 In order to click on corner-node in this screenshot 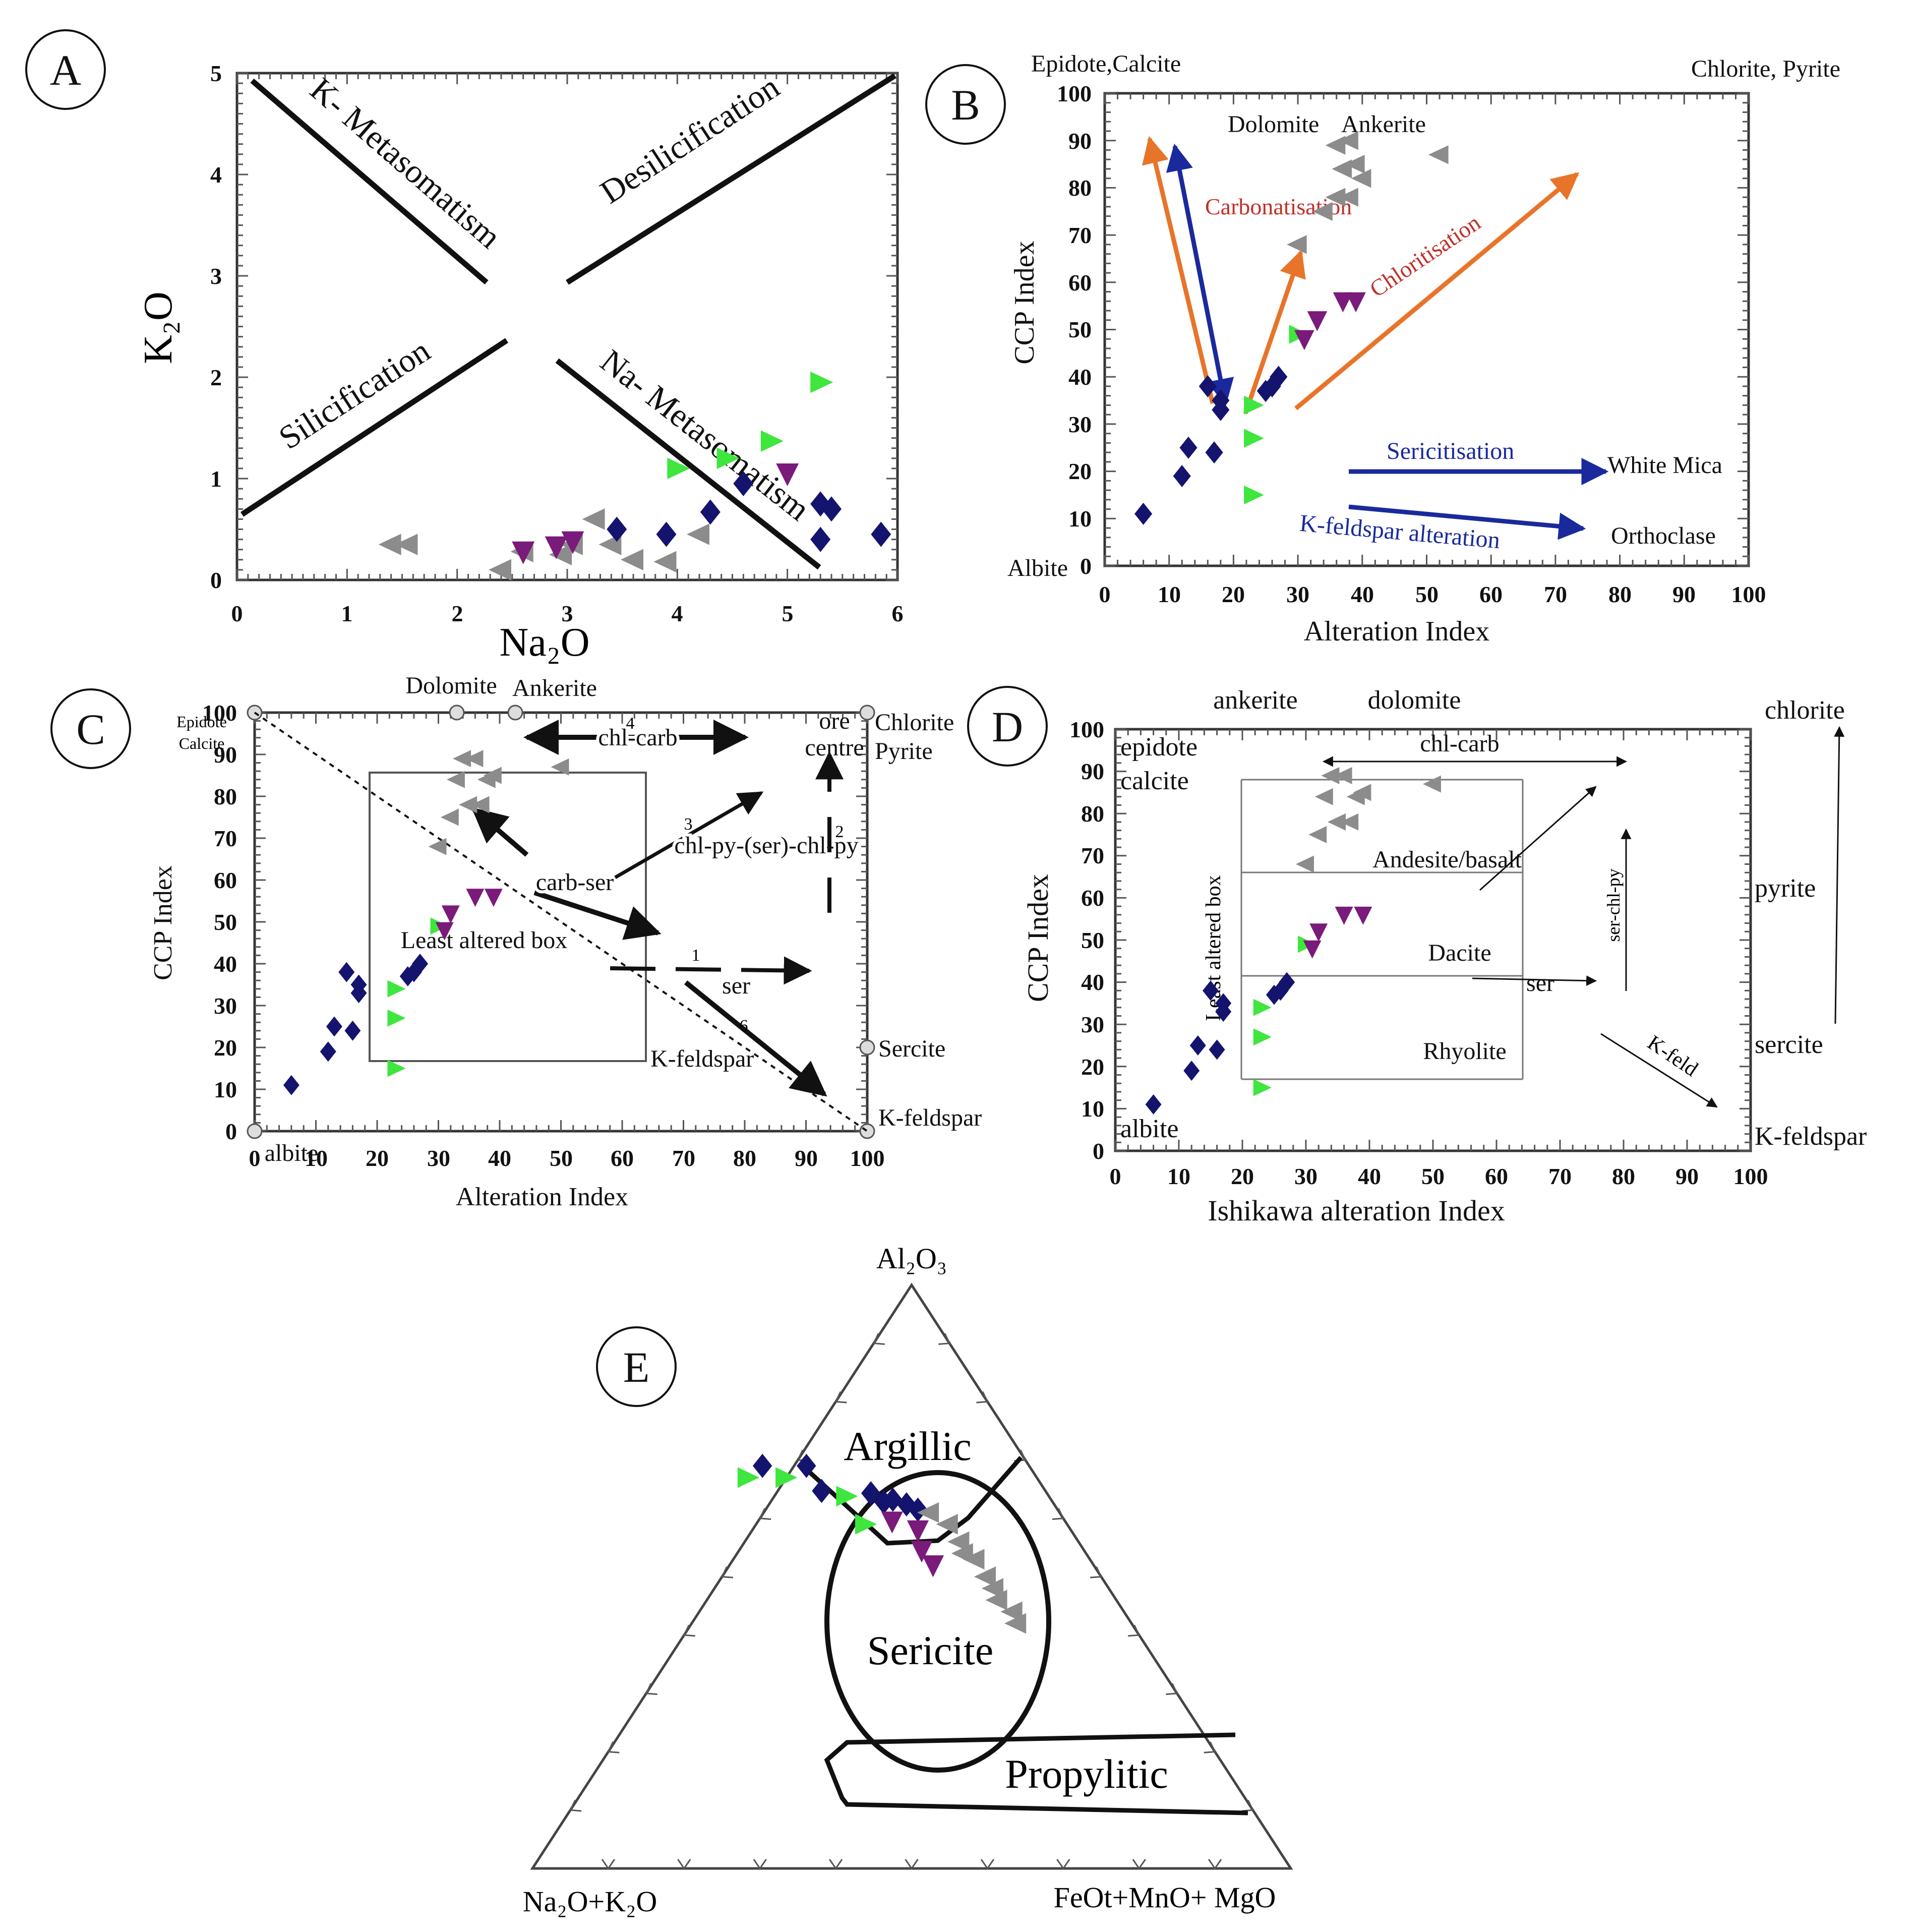, I will do `click(867, 713)`.